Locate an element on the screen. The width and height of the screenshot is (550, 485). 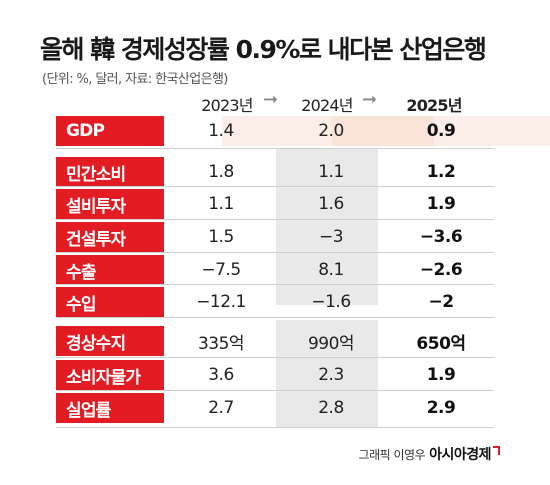
table-cell: −2.6 is located at coordinates (441, 270).